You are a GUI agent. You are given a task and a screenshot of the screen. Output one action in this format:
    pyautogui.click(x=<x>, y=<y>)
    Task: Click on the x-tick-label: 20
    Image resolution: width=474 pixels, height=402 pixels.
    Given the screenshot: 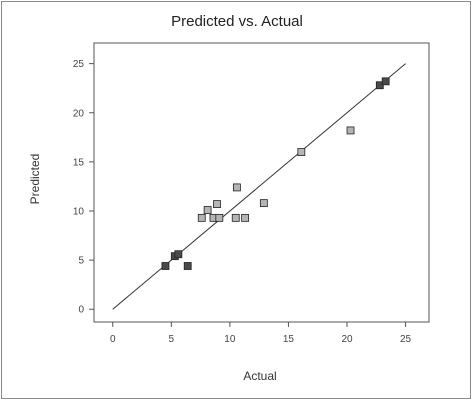 What is the action you would take?
    pyautogui.click(x=347, y=339)
    